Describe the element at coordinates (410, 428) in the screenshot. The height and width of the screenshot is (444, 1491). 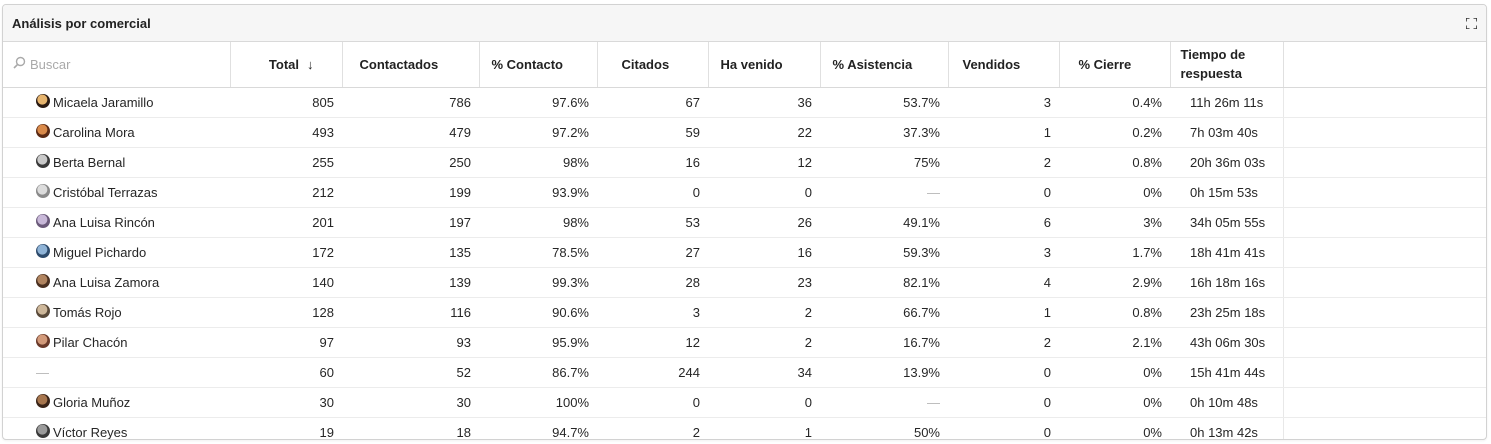
I see `cell-contactados: 18` at that location.